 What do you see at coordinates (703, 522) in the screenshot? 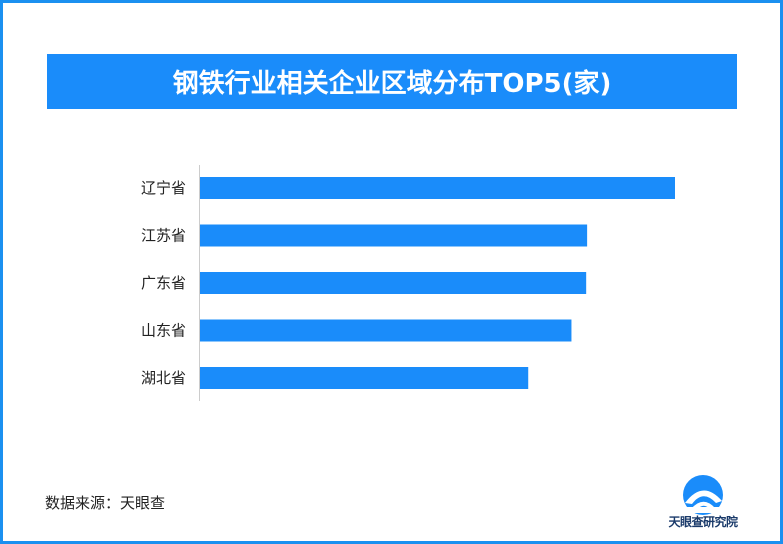
I see `logo-text: 天眼查研究院` at bounding box center [703, 522].